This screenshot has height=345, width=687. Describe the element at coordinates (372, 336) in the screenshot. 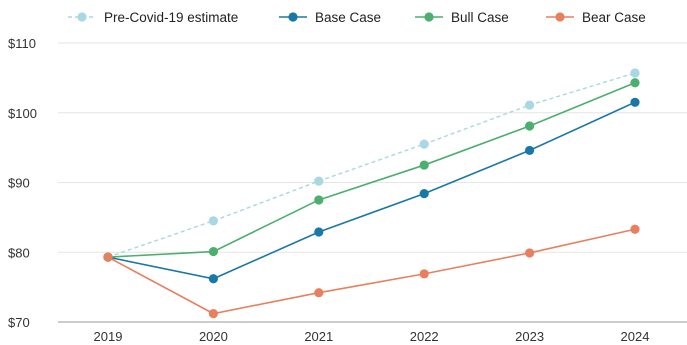

I see `x-axis: 2019 2020 2021 2022 2023 2024` at that location.